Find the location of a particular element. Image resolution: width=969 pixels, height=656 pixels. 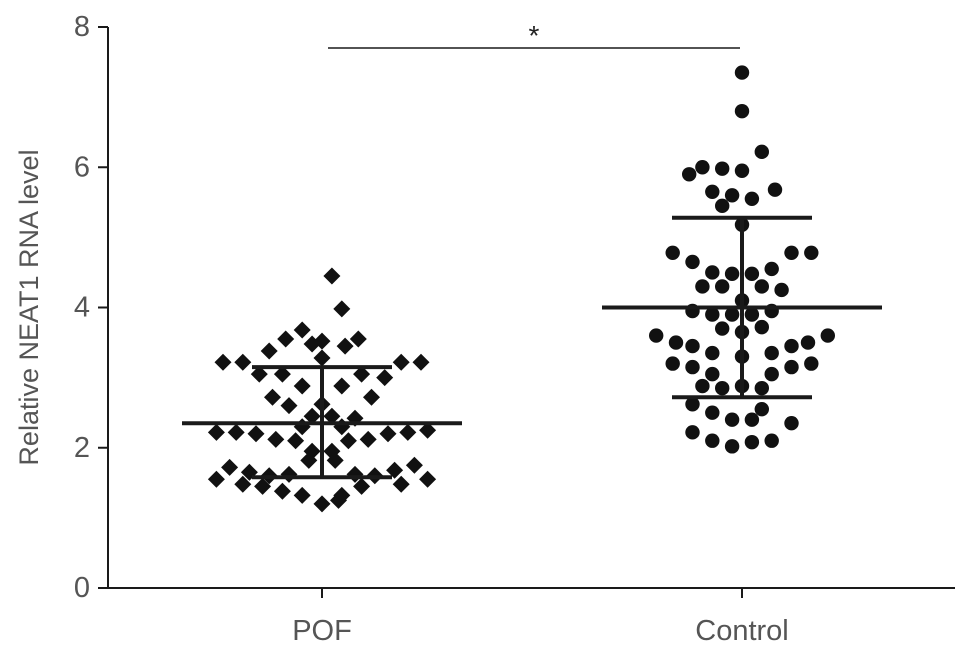

y-tick-label: 8 is located at coordinates (82, 27).